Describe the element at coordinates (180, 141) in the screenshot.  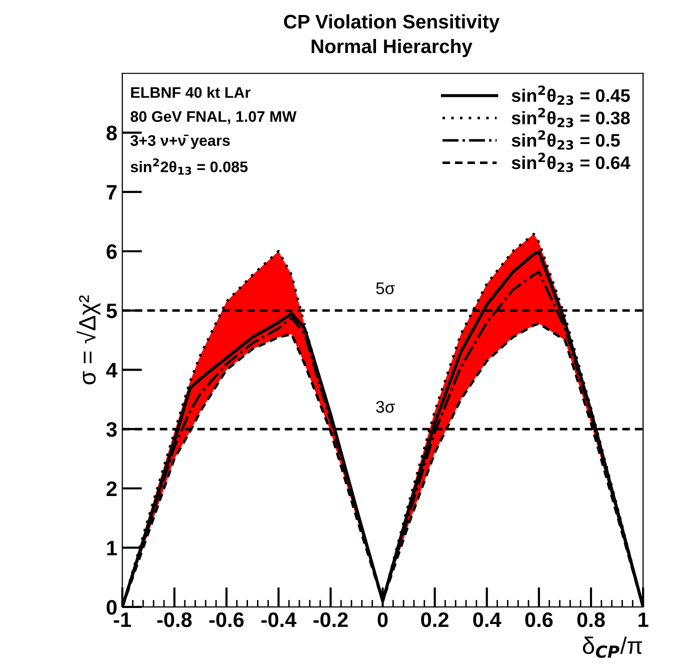
I see `annotation: 3+3 ν+ν̄ years` at that location.